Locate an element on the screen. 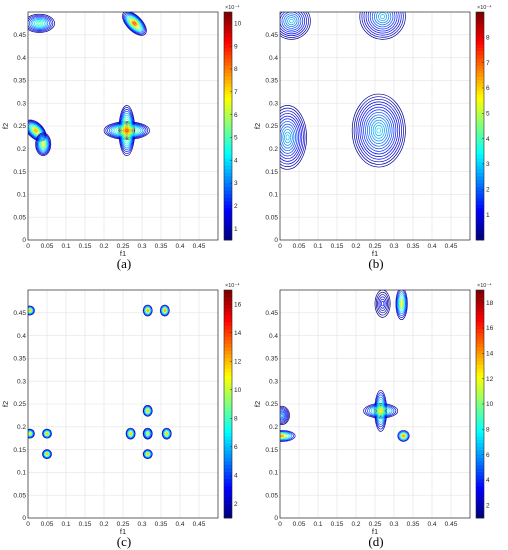 The image size is (508, 550). y-tick-label: 0.2 is located at coordinates (273, 427).